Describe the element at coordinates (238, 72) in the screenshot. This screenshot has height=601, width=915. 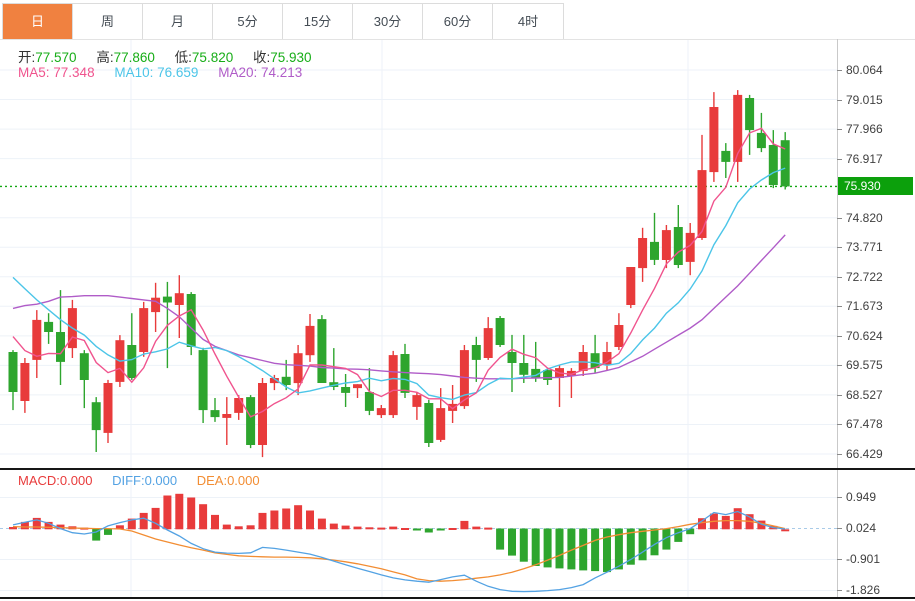
I see `ma20-label: MA20:` at that location.